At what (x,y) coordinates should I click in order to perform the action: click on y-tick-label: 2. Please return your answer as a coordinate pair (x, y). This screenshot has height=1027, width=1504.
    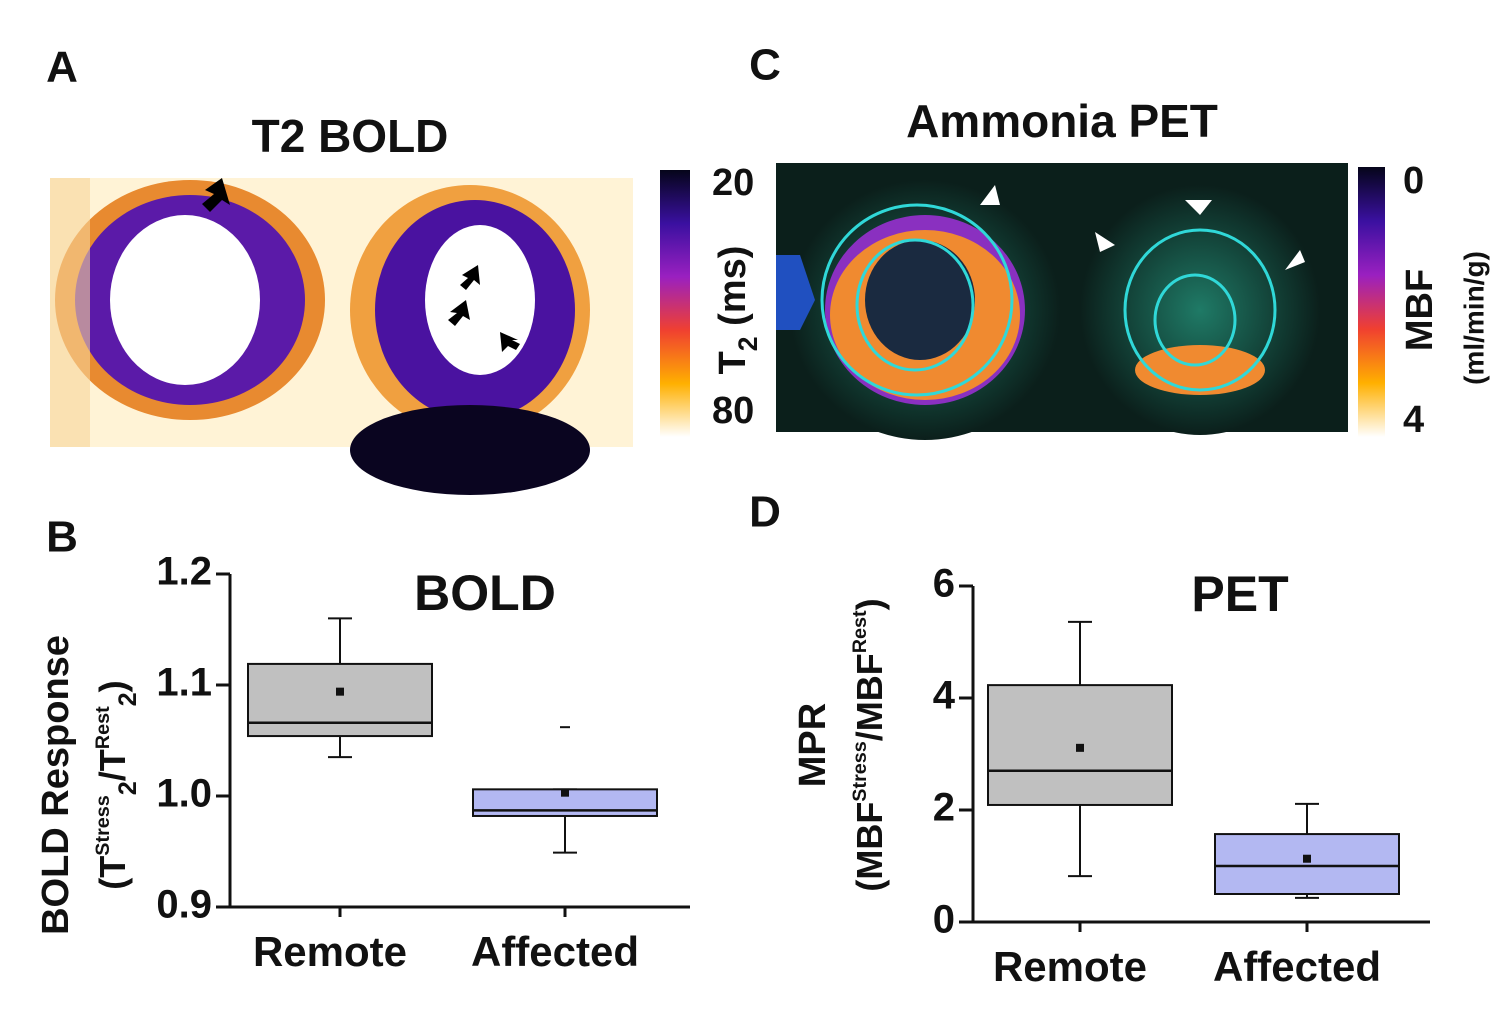
    Looking at the image, I should click on (944, 808).